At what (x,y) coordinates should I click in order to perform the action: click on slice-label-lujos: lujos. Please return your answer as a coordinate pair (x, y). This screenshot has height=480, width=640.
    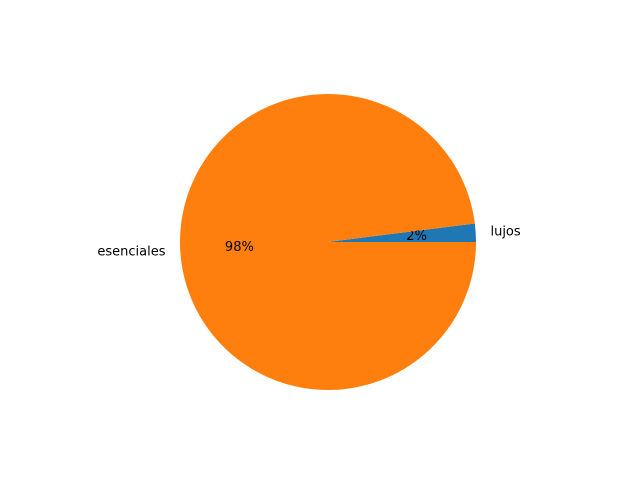
    Looking at the image, I should click on (505, 231).